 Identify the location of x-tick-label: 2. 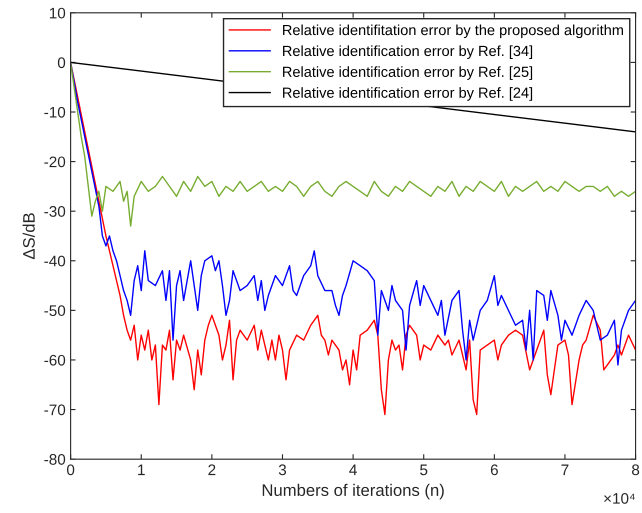
(212, 470).